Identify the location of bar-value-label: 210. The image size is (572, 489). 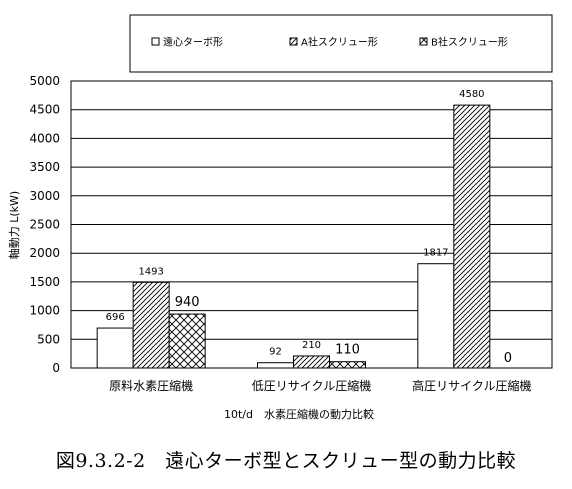
(311, 345).